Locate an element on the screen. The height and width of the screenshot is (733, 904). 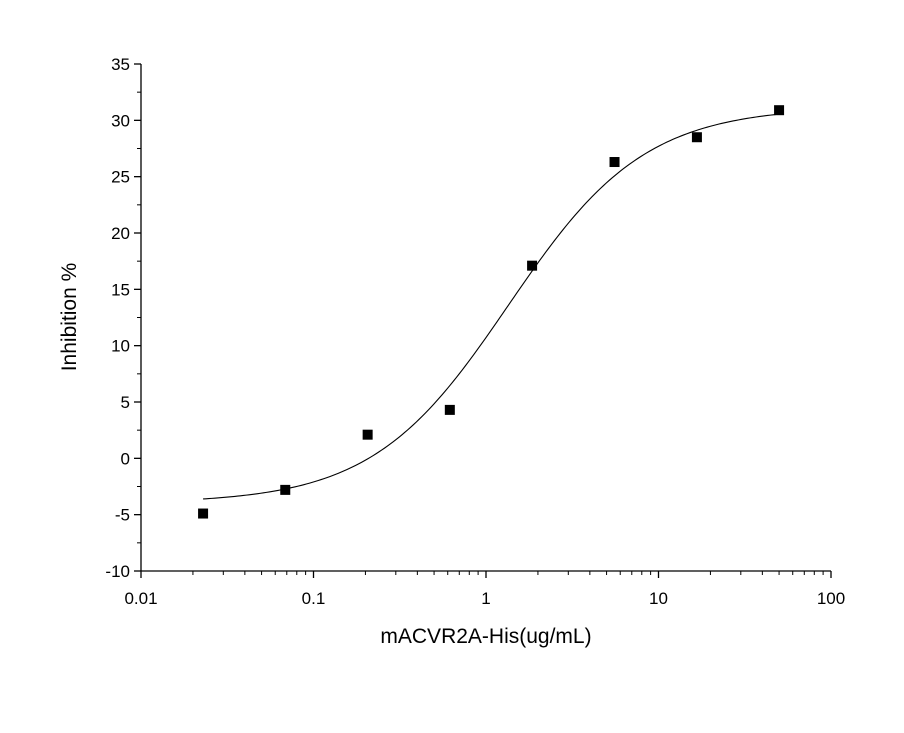
x-tick-label: 0.1 is located at coordinates (314, 598).